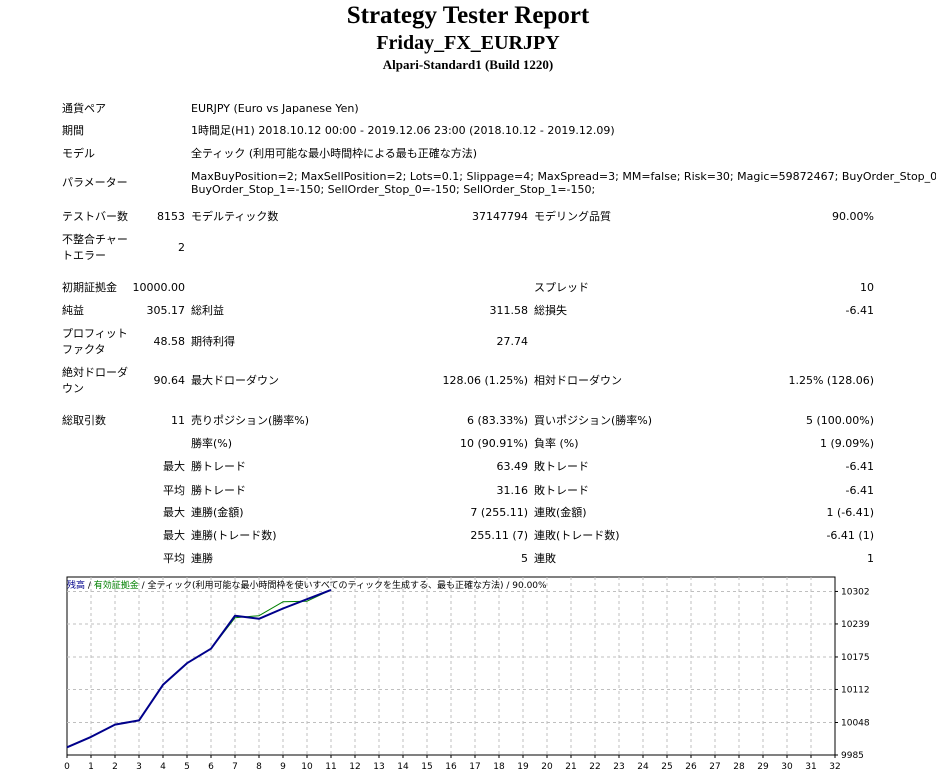 This screenshot has width=936, height=774. Describe the element at coordinates (545, 558) in the screenshot. I see `average-consecutive-losses-label: 連敗` at that location.